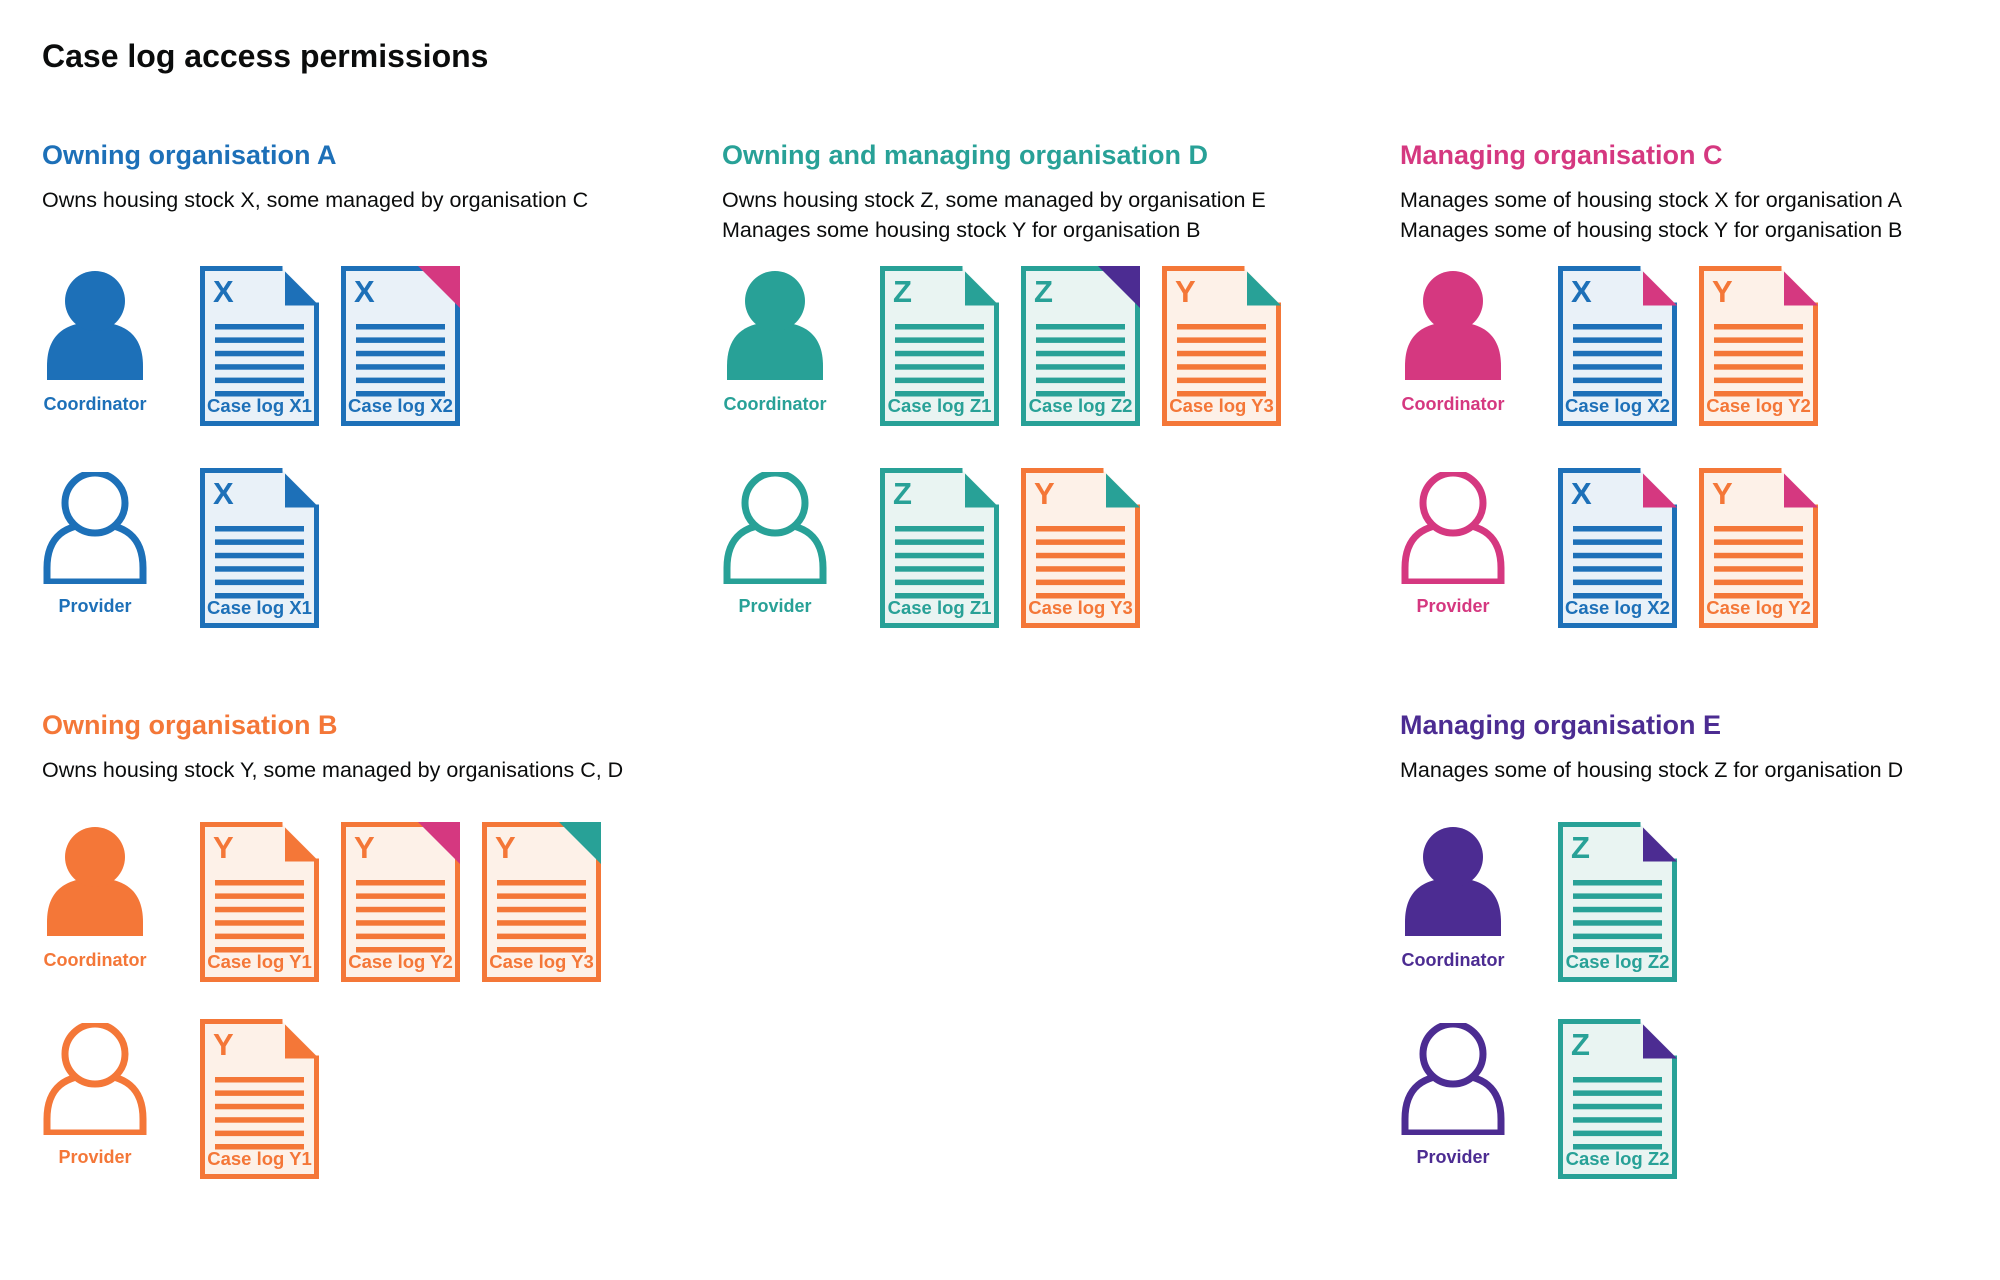  I want to click on coordinator-row: Coordinator X Case log X2 Y Case log Y2, so click(1609, 346).